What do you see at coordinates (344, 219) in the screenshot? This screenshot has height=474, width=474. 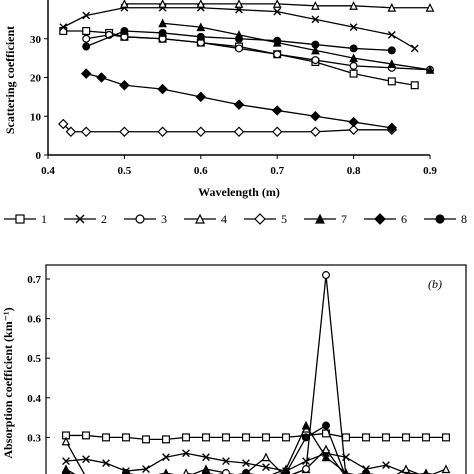 I see `legend-label: 7` at bounding box center [344, 219].